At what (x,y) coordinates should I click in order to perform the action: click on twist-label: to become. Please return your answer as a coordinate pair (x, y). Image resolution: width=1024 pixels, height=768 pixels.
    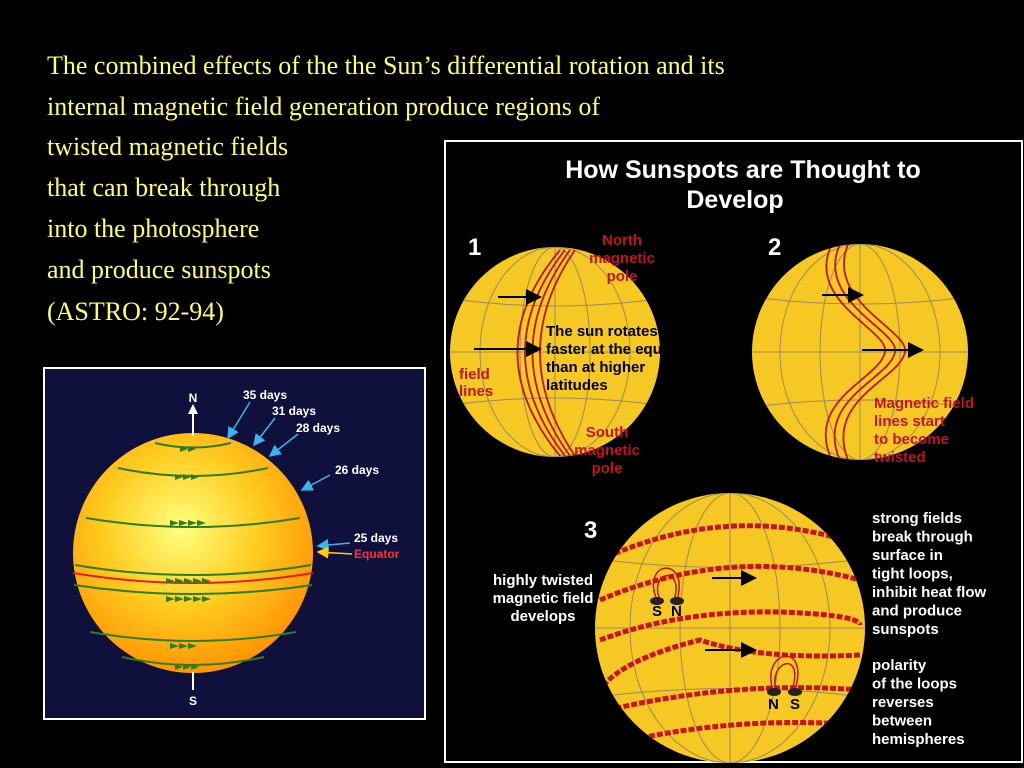
    Looking at the image, I should click on (911, 439).